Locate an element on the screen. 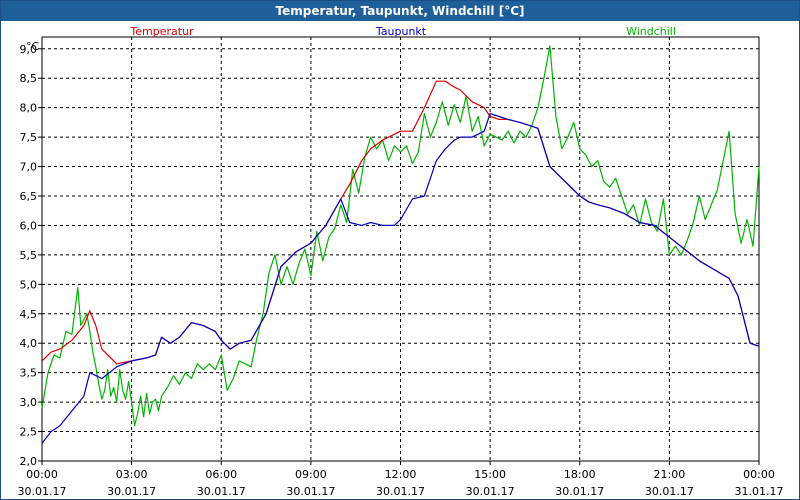 This screenshot has width=800, height=500. y-tick-label: 4,0 is located at coordinates (29, 343).